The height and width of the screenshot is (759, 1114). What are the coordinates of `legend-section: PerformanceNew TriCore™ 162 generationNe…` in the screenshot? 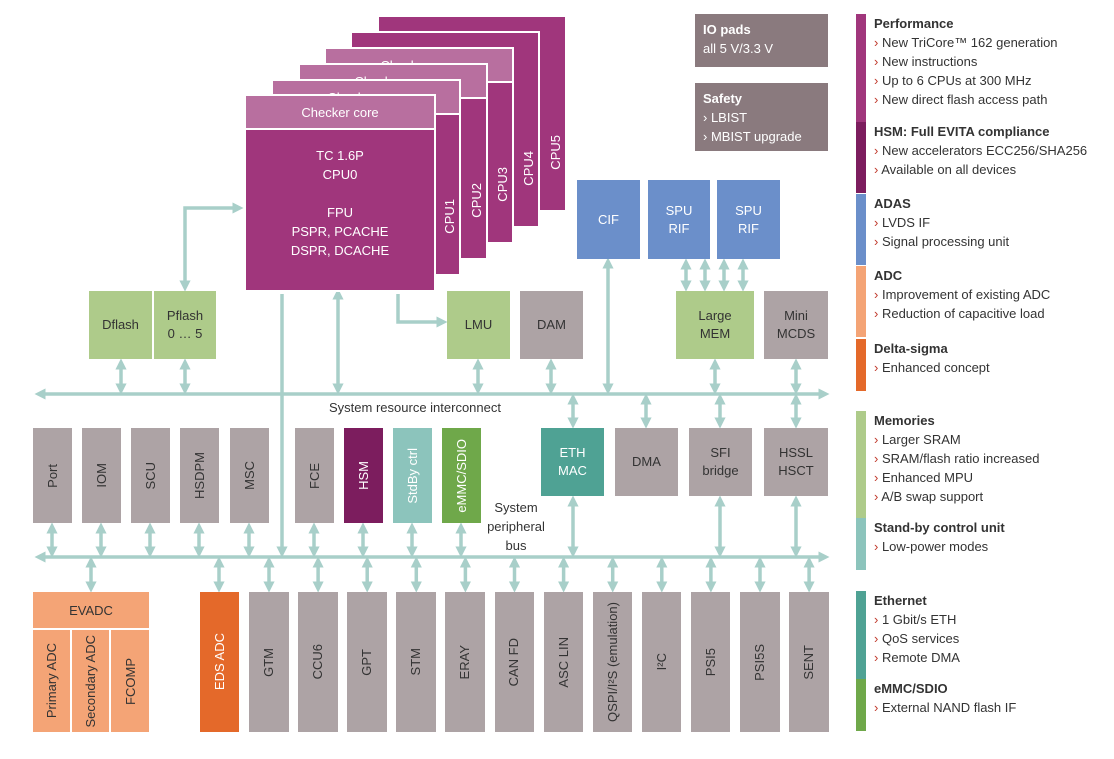 It's located at (981, 68).